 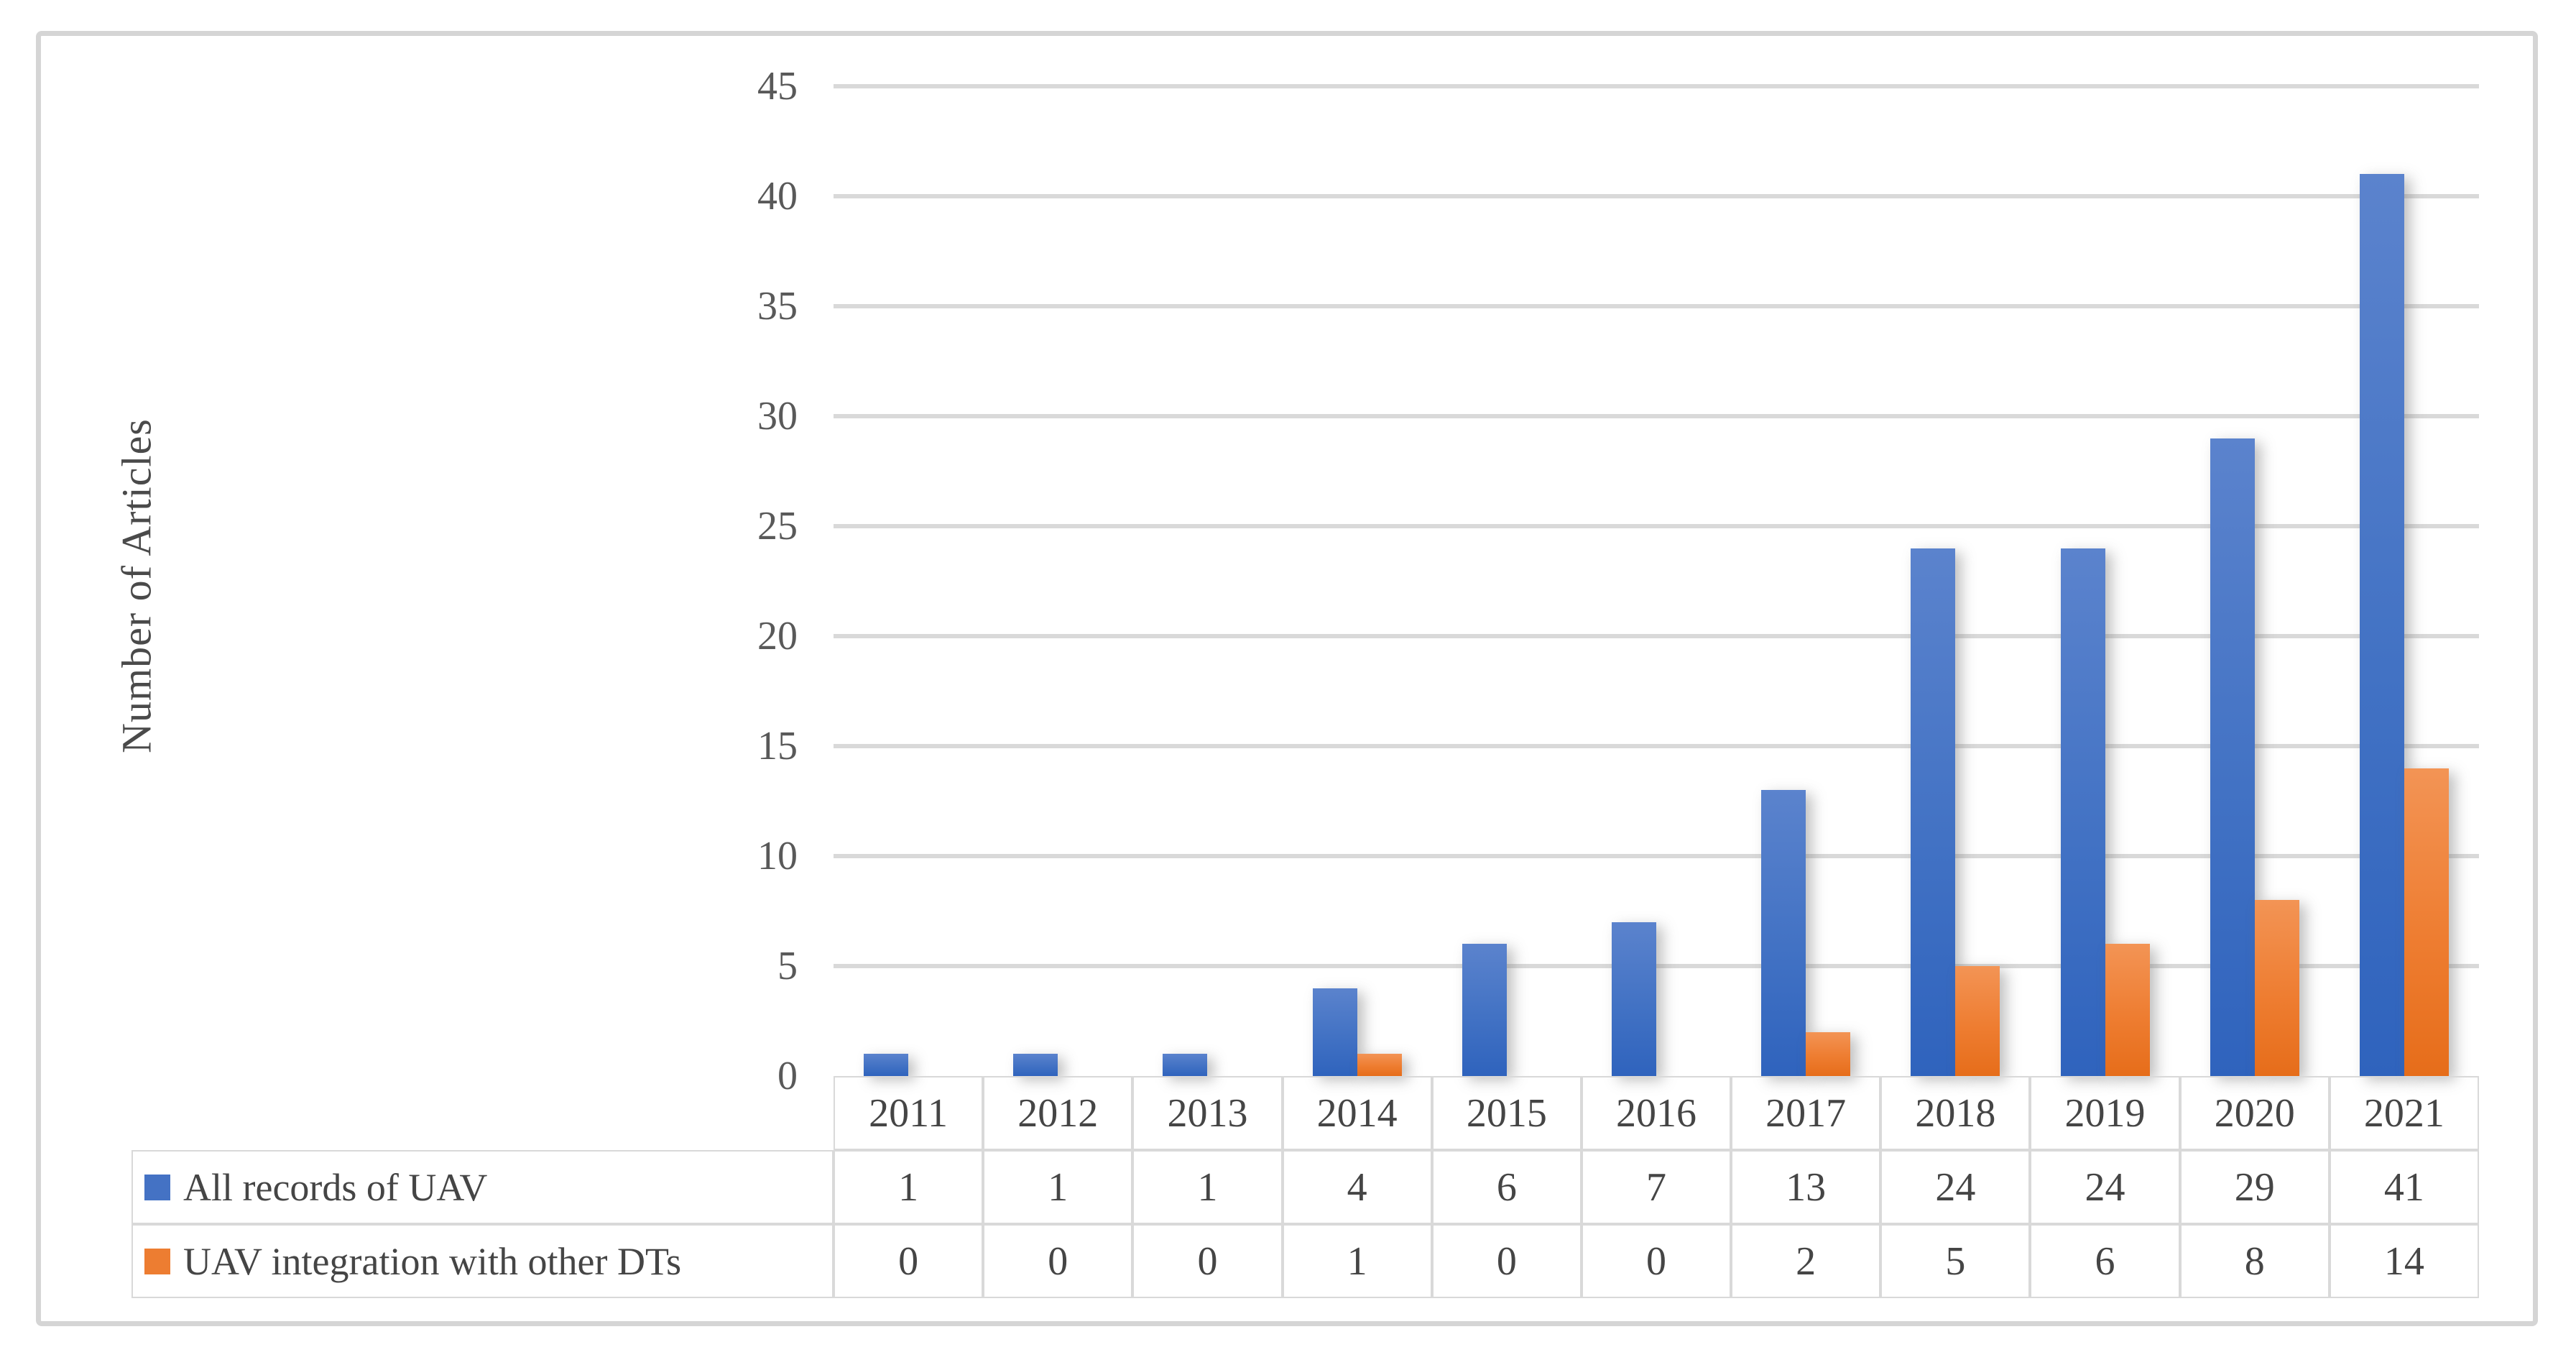 What do you see at coordinates (2426, 922) in the screenshot?
I see `bar-uav-integration-with-other-dts-2021` at bounding box center [2426, 922].